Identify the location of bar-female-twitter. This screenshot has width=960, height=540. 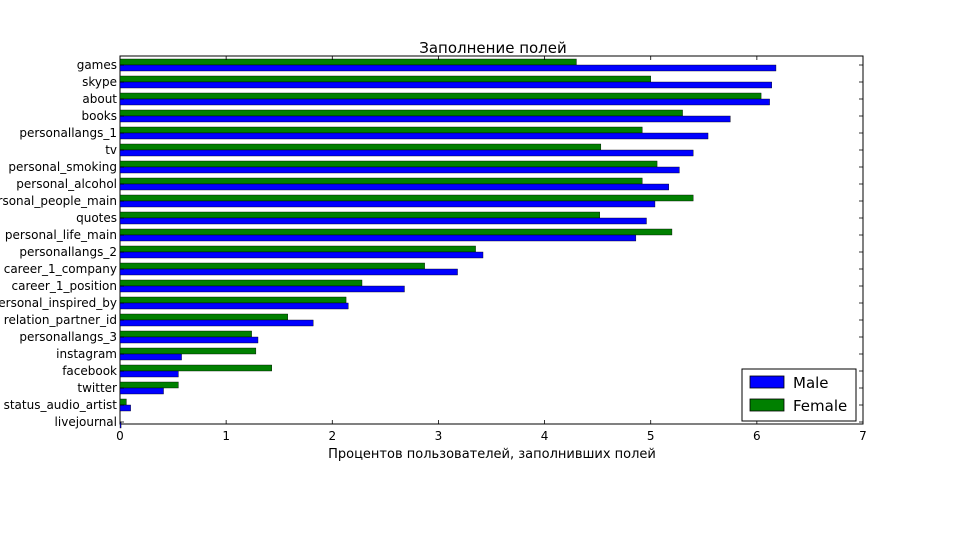
(149, 385).